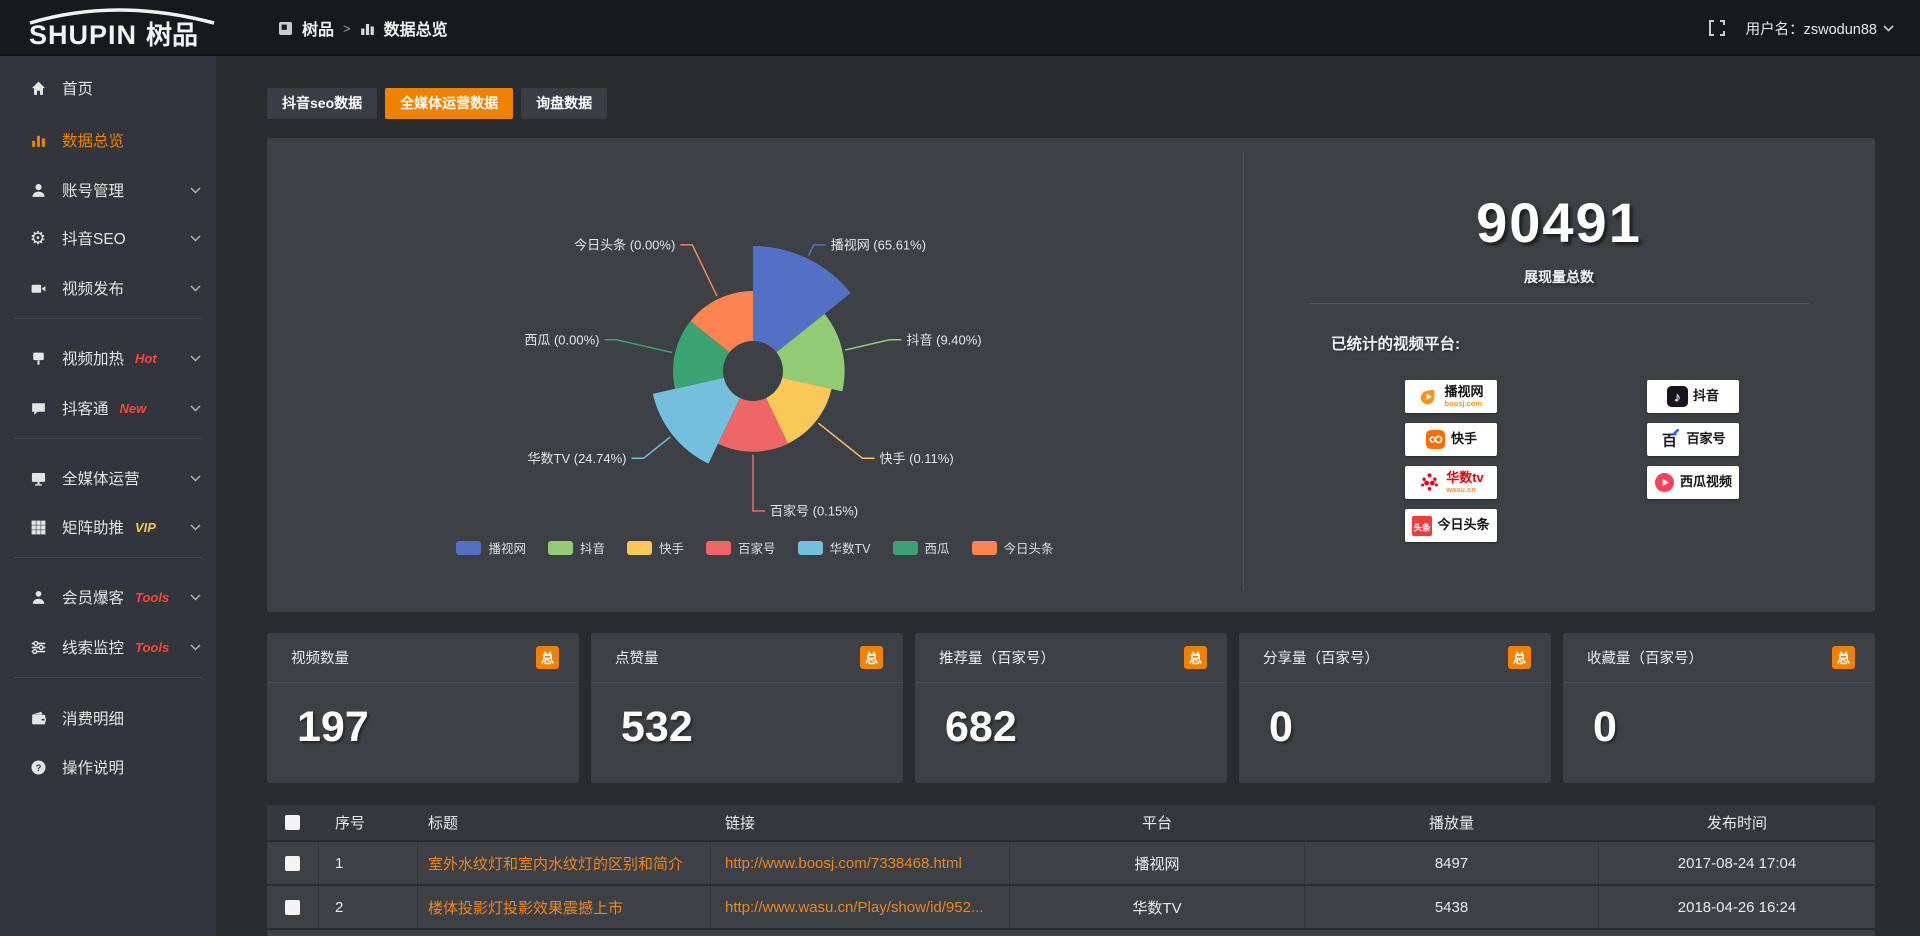  Describe the element at coordinates (1693, 396) in the screenshot. I see `platform-badge-douyin: ♪ ♪ ♪ 抖音` at that location.